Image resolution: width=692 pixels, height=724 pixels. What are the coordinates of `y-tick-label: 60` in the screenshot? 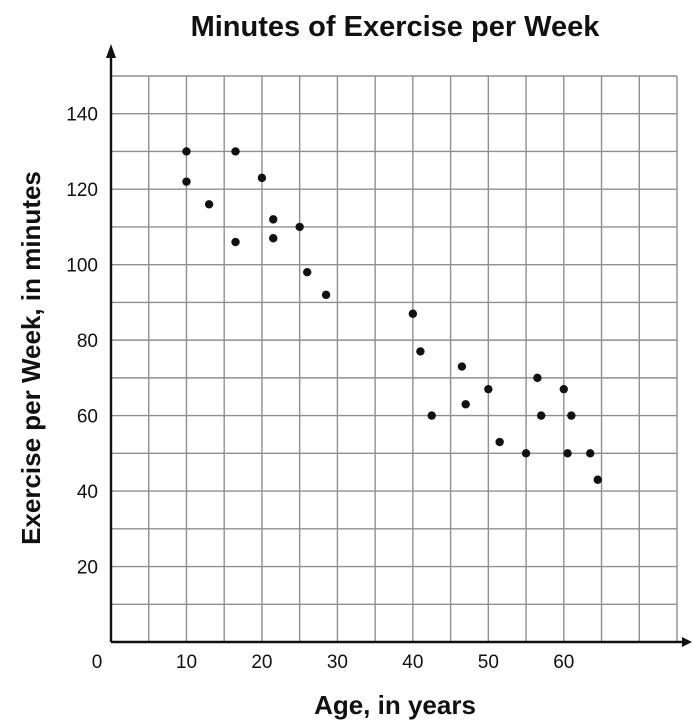 It's located at (87, 417).